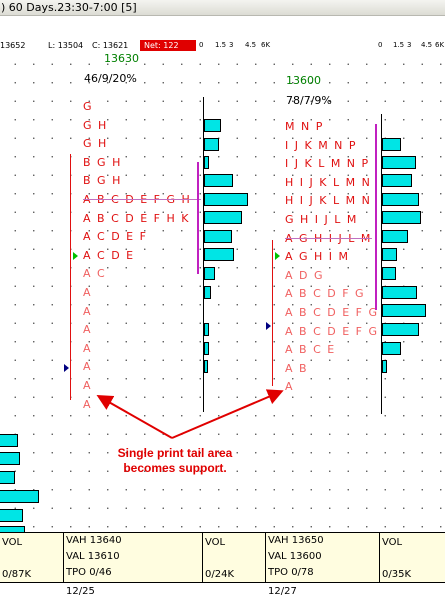 This screenshot has height=608, width=445. Describe the element at coordinates (17, 574) in the screenshot. I see `vol-total: 0/87K` at that location.